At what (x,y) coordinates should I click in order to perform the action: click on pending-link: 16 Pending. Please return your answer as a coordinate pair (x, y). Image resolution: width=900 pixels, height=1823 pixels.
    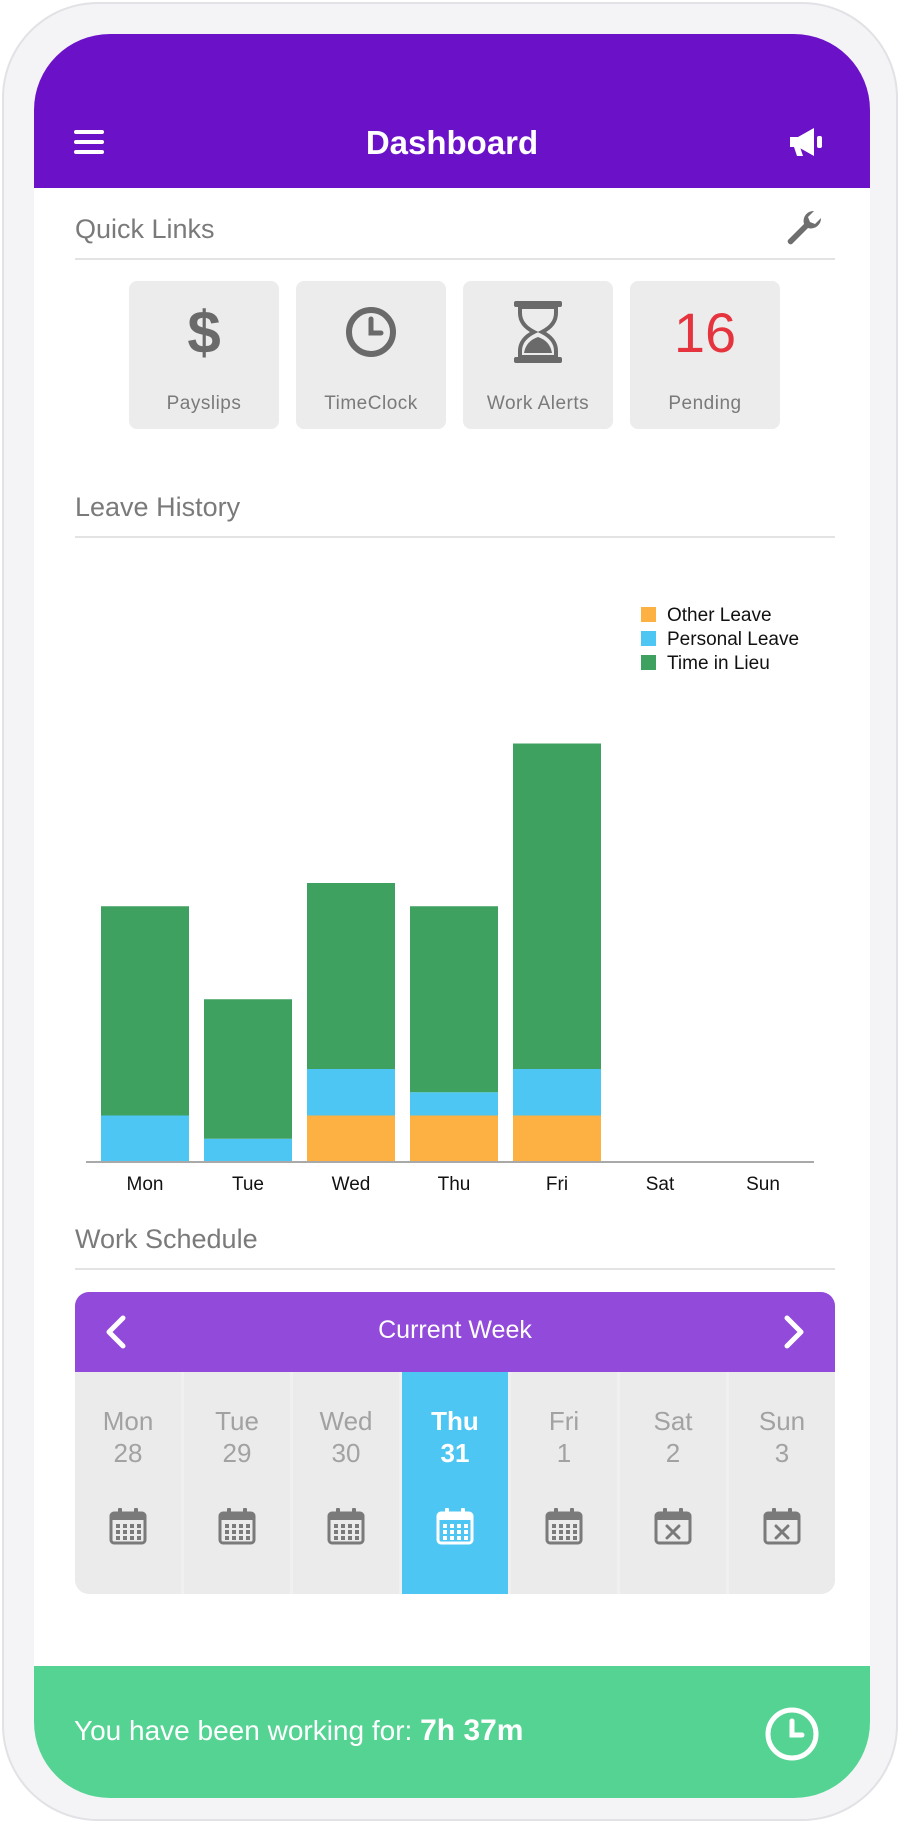
    Looking at the image, I should click on (705, 355).